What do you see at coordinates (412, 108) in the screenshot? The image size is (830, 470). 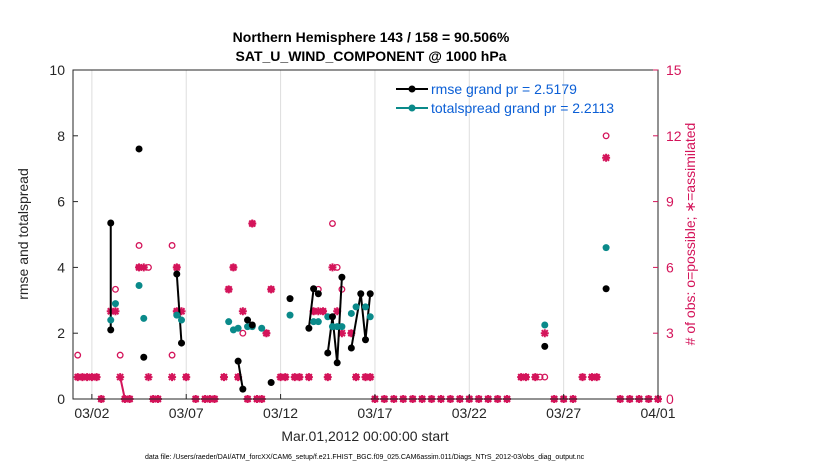 I see `legend-spread-marker` at bounding box center [412, 108].